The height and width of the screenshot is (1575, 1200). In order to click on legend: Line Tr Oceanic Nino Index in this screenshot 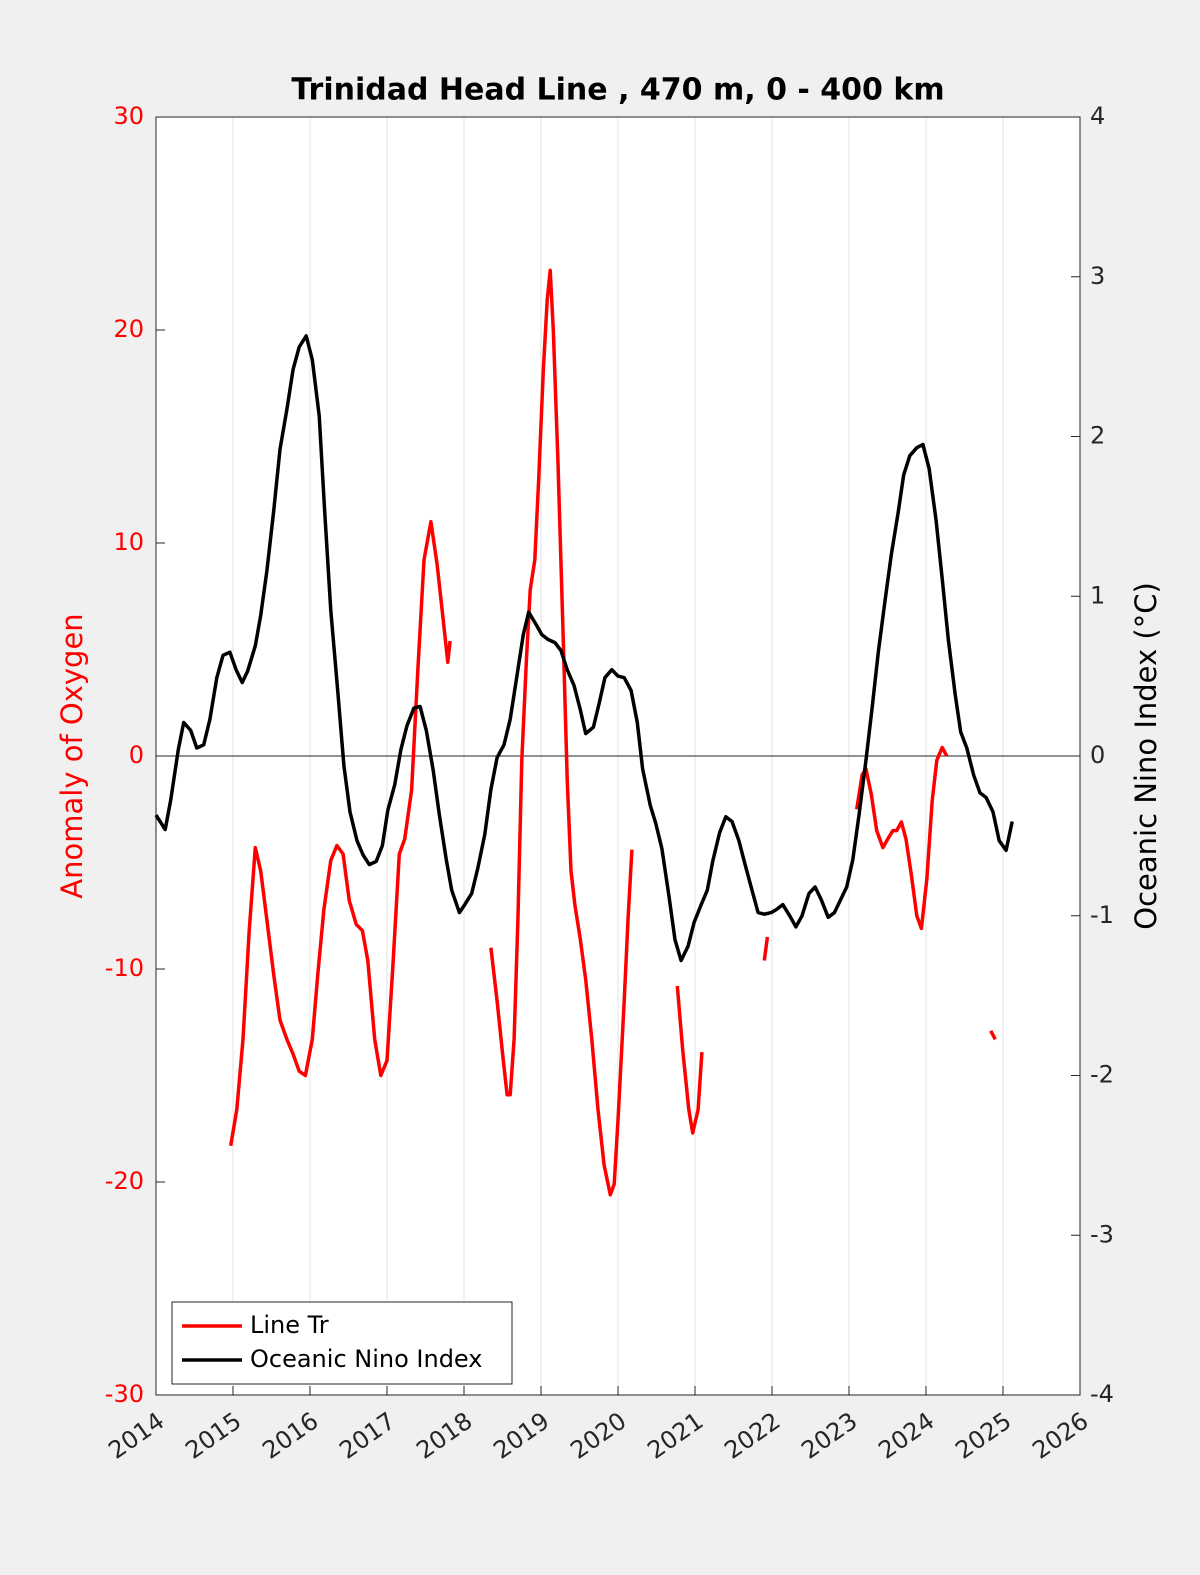, I will do `click(342, 1343)`.